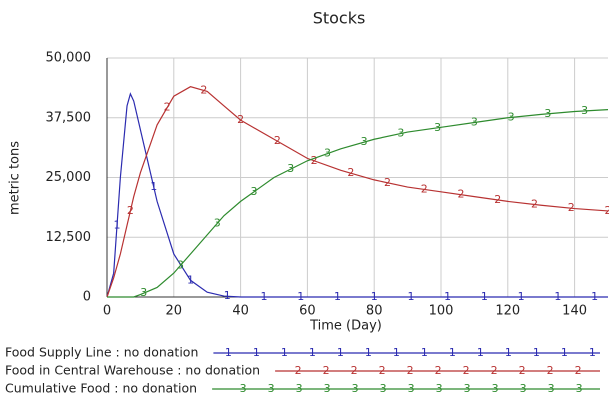 This screenshot has width=609, height=417. What do you see at coordinates (374, 311) in the screenshot?
I see `x-tick-label: 80` at bounding box center [374, 311].